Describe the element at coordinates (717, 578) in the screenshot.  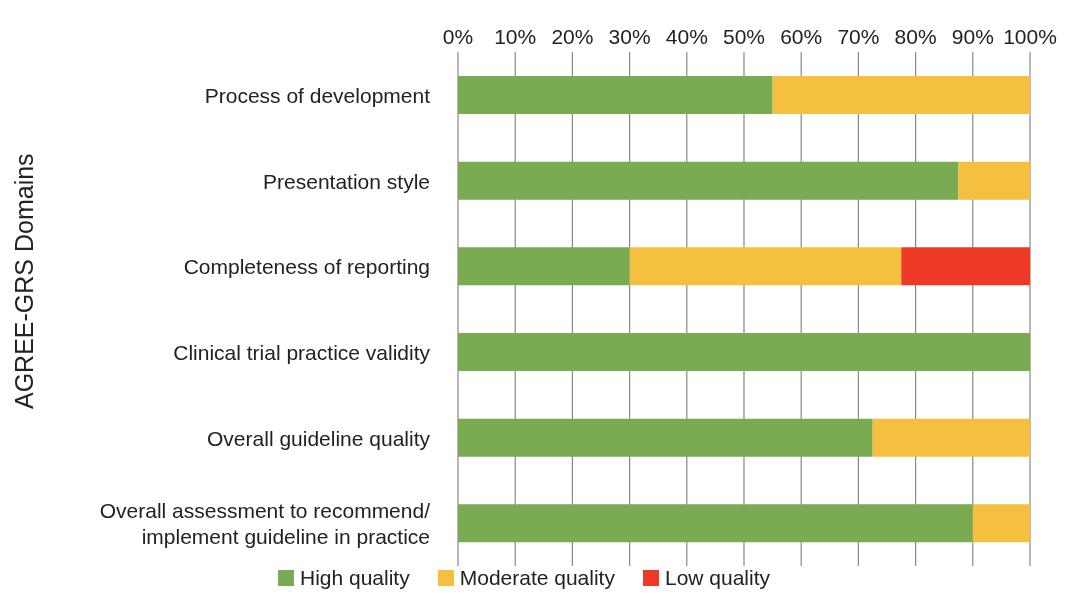
I see `legend-label: Low quality` at that location.